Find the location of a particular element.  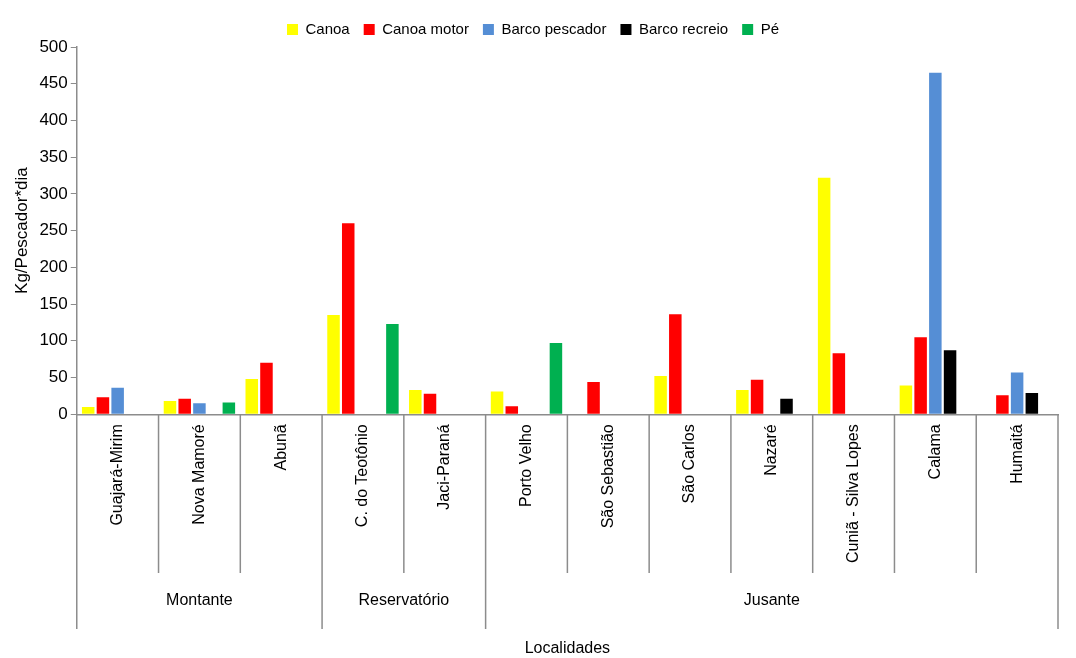

y-tick-label: 450 is located at coordinates (53, 83).